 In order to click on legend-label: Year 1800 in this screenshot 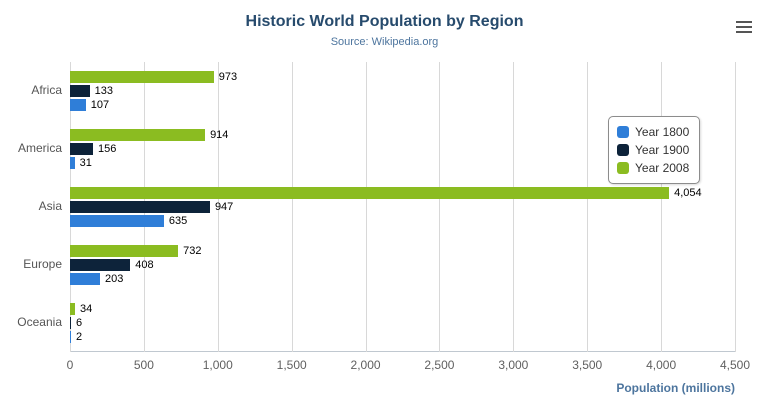, I will do `click(662, 132)`.